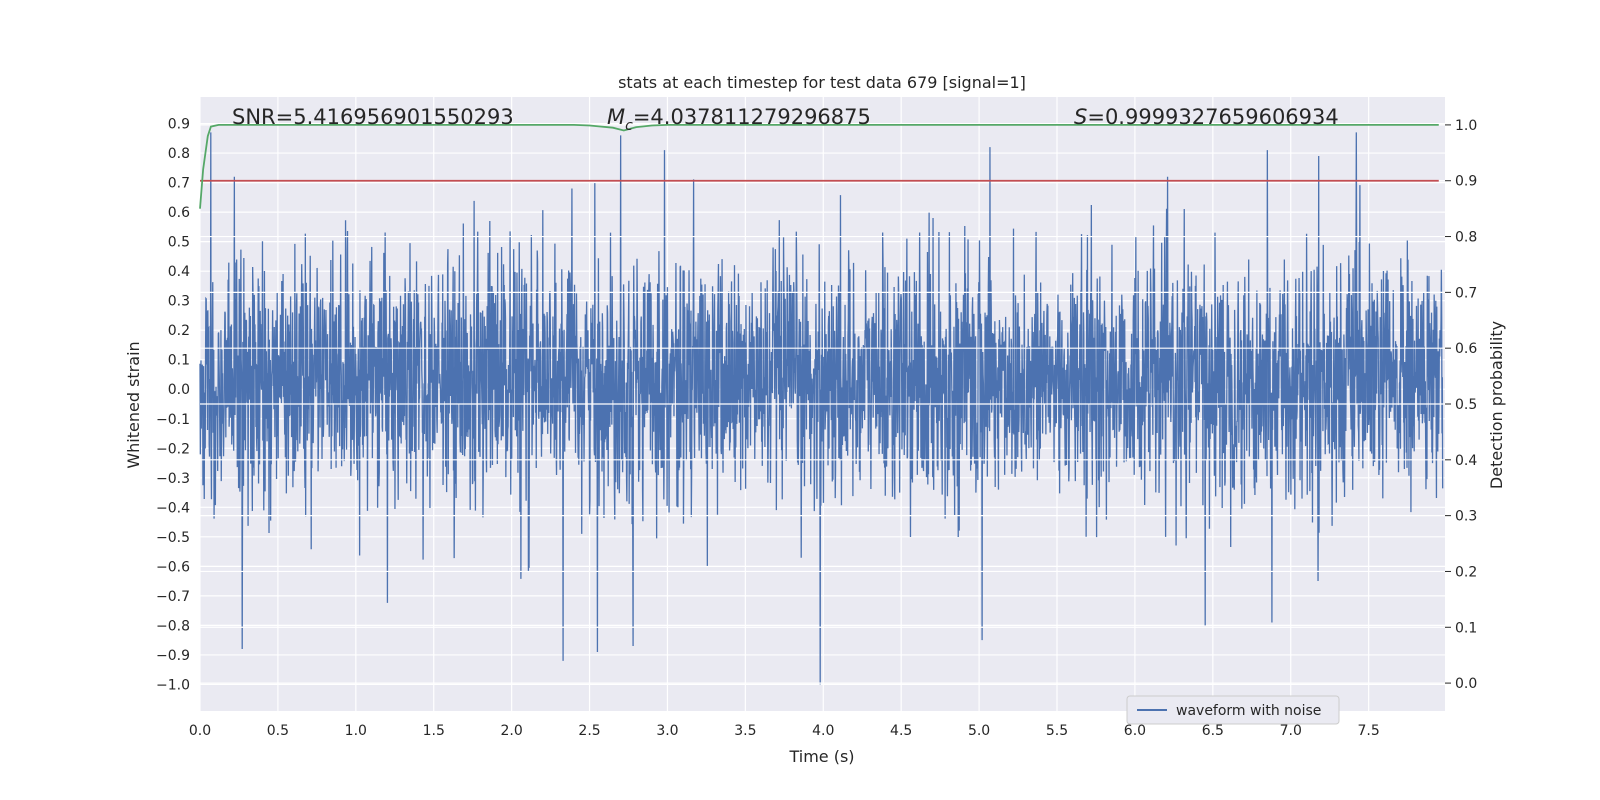 The height and width of the screenshot is (800, 1600). I want to click on score-value: =0.9999327659606934, so click(1212, 117).